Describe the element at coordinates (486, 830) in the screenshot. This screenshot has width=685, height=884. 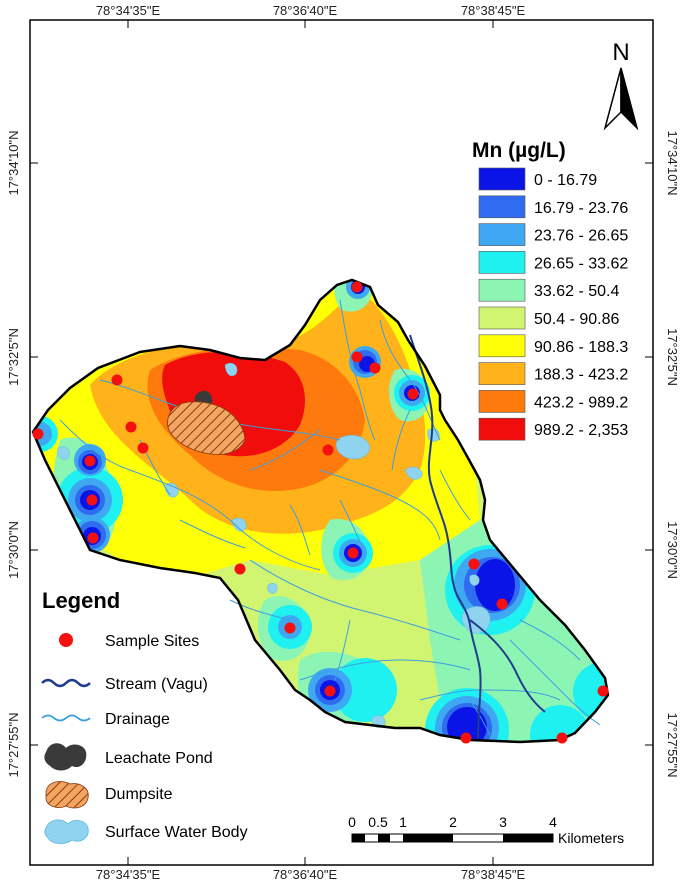
I see `scale-bar: 0 0.5 1 2 3 4 Kilometers` at that location.